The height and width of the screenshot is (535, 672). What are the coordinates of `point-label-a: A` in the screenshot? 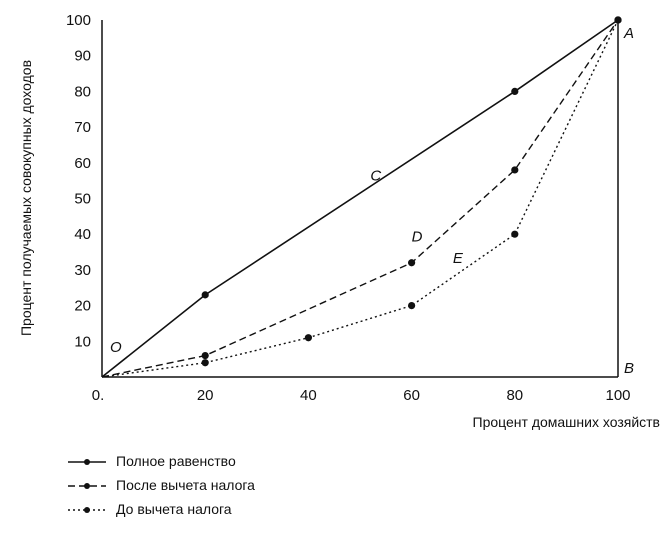 It's located at (628, 33).